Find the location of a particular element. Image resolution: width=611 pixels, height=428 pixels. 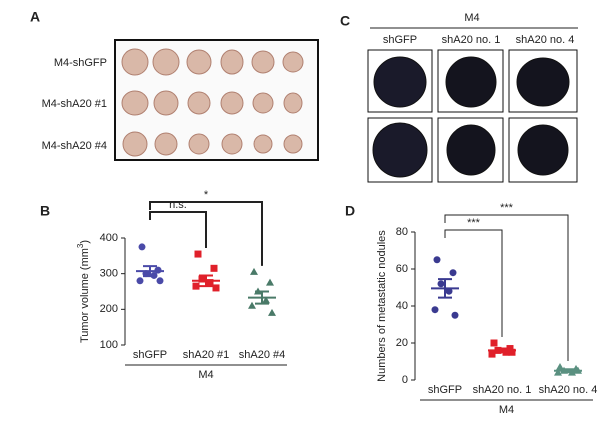

lung-photos is located at coordinates (472, 116).